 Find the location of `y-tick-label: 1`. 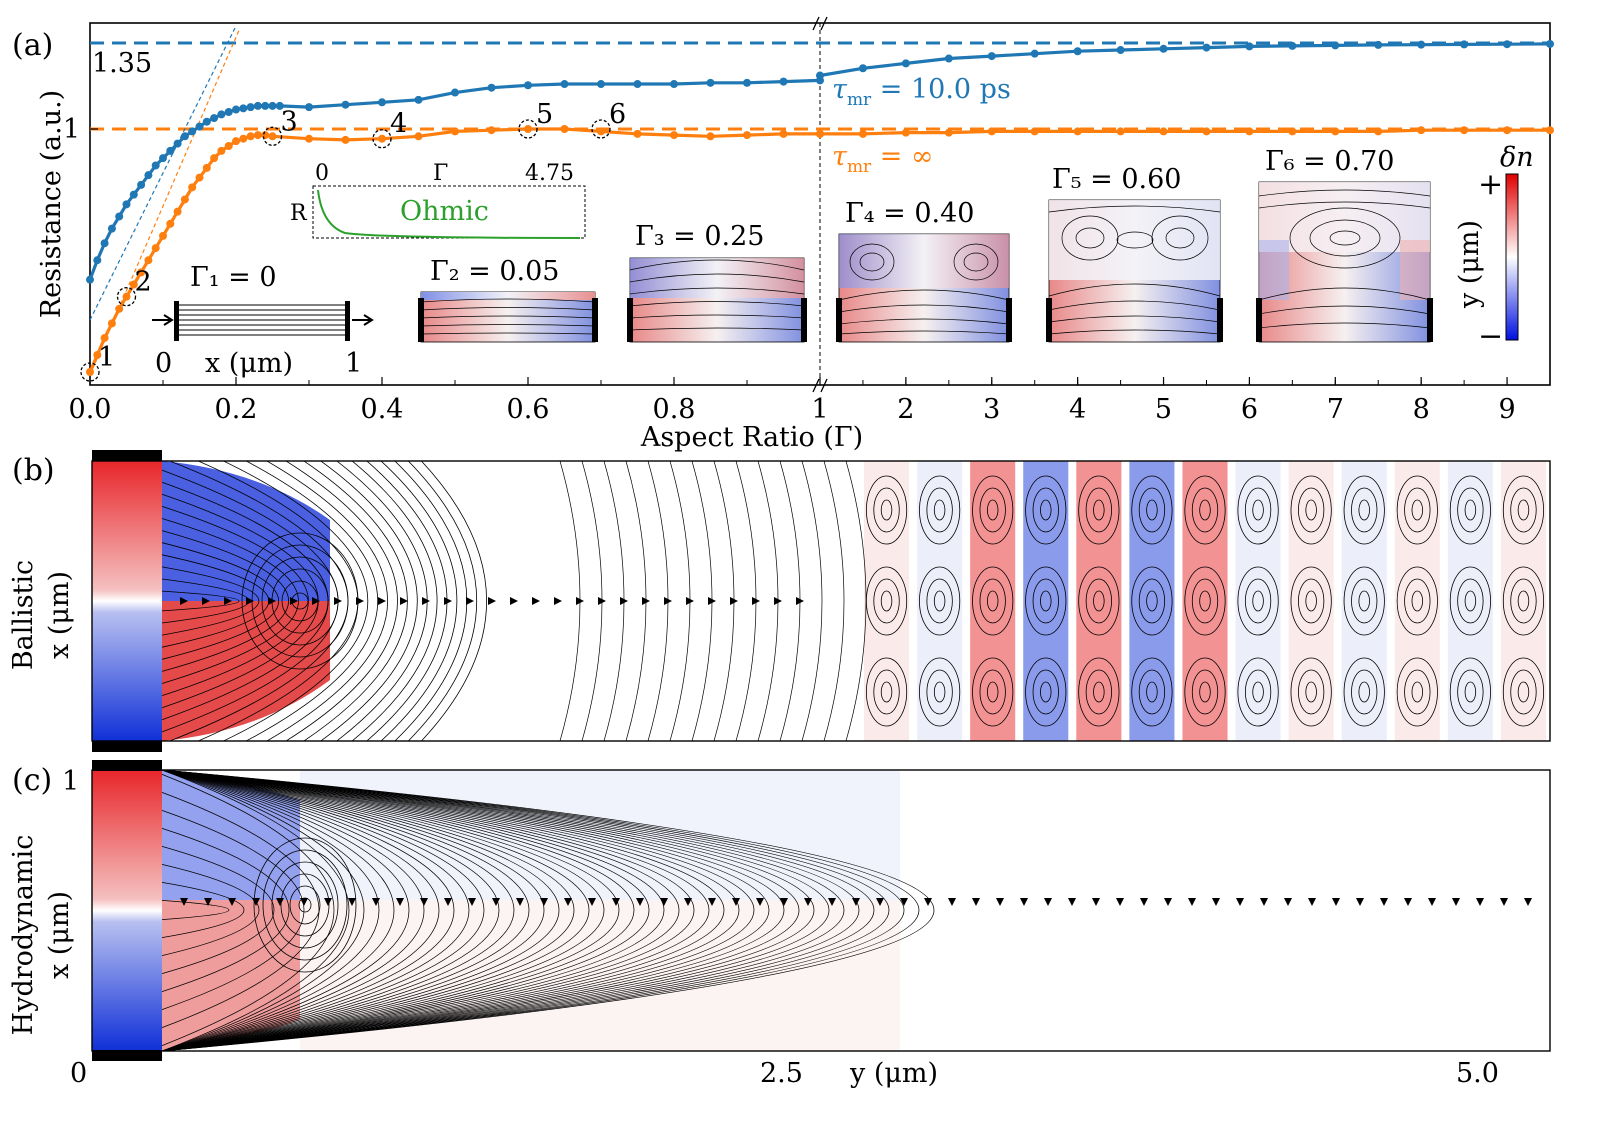

y-tick-label: 1 is located at coordinates (71, 129).